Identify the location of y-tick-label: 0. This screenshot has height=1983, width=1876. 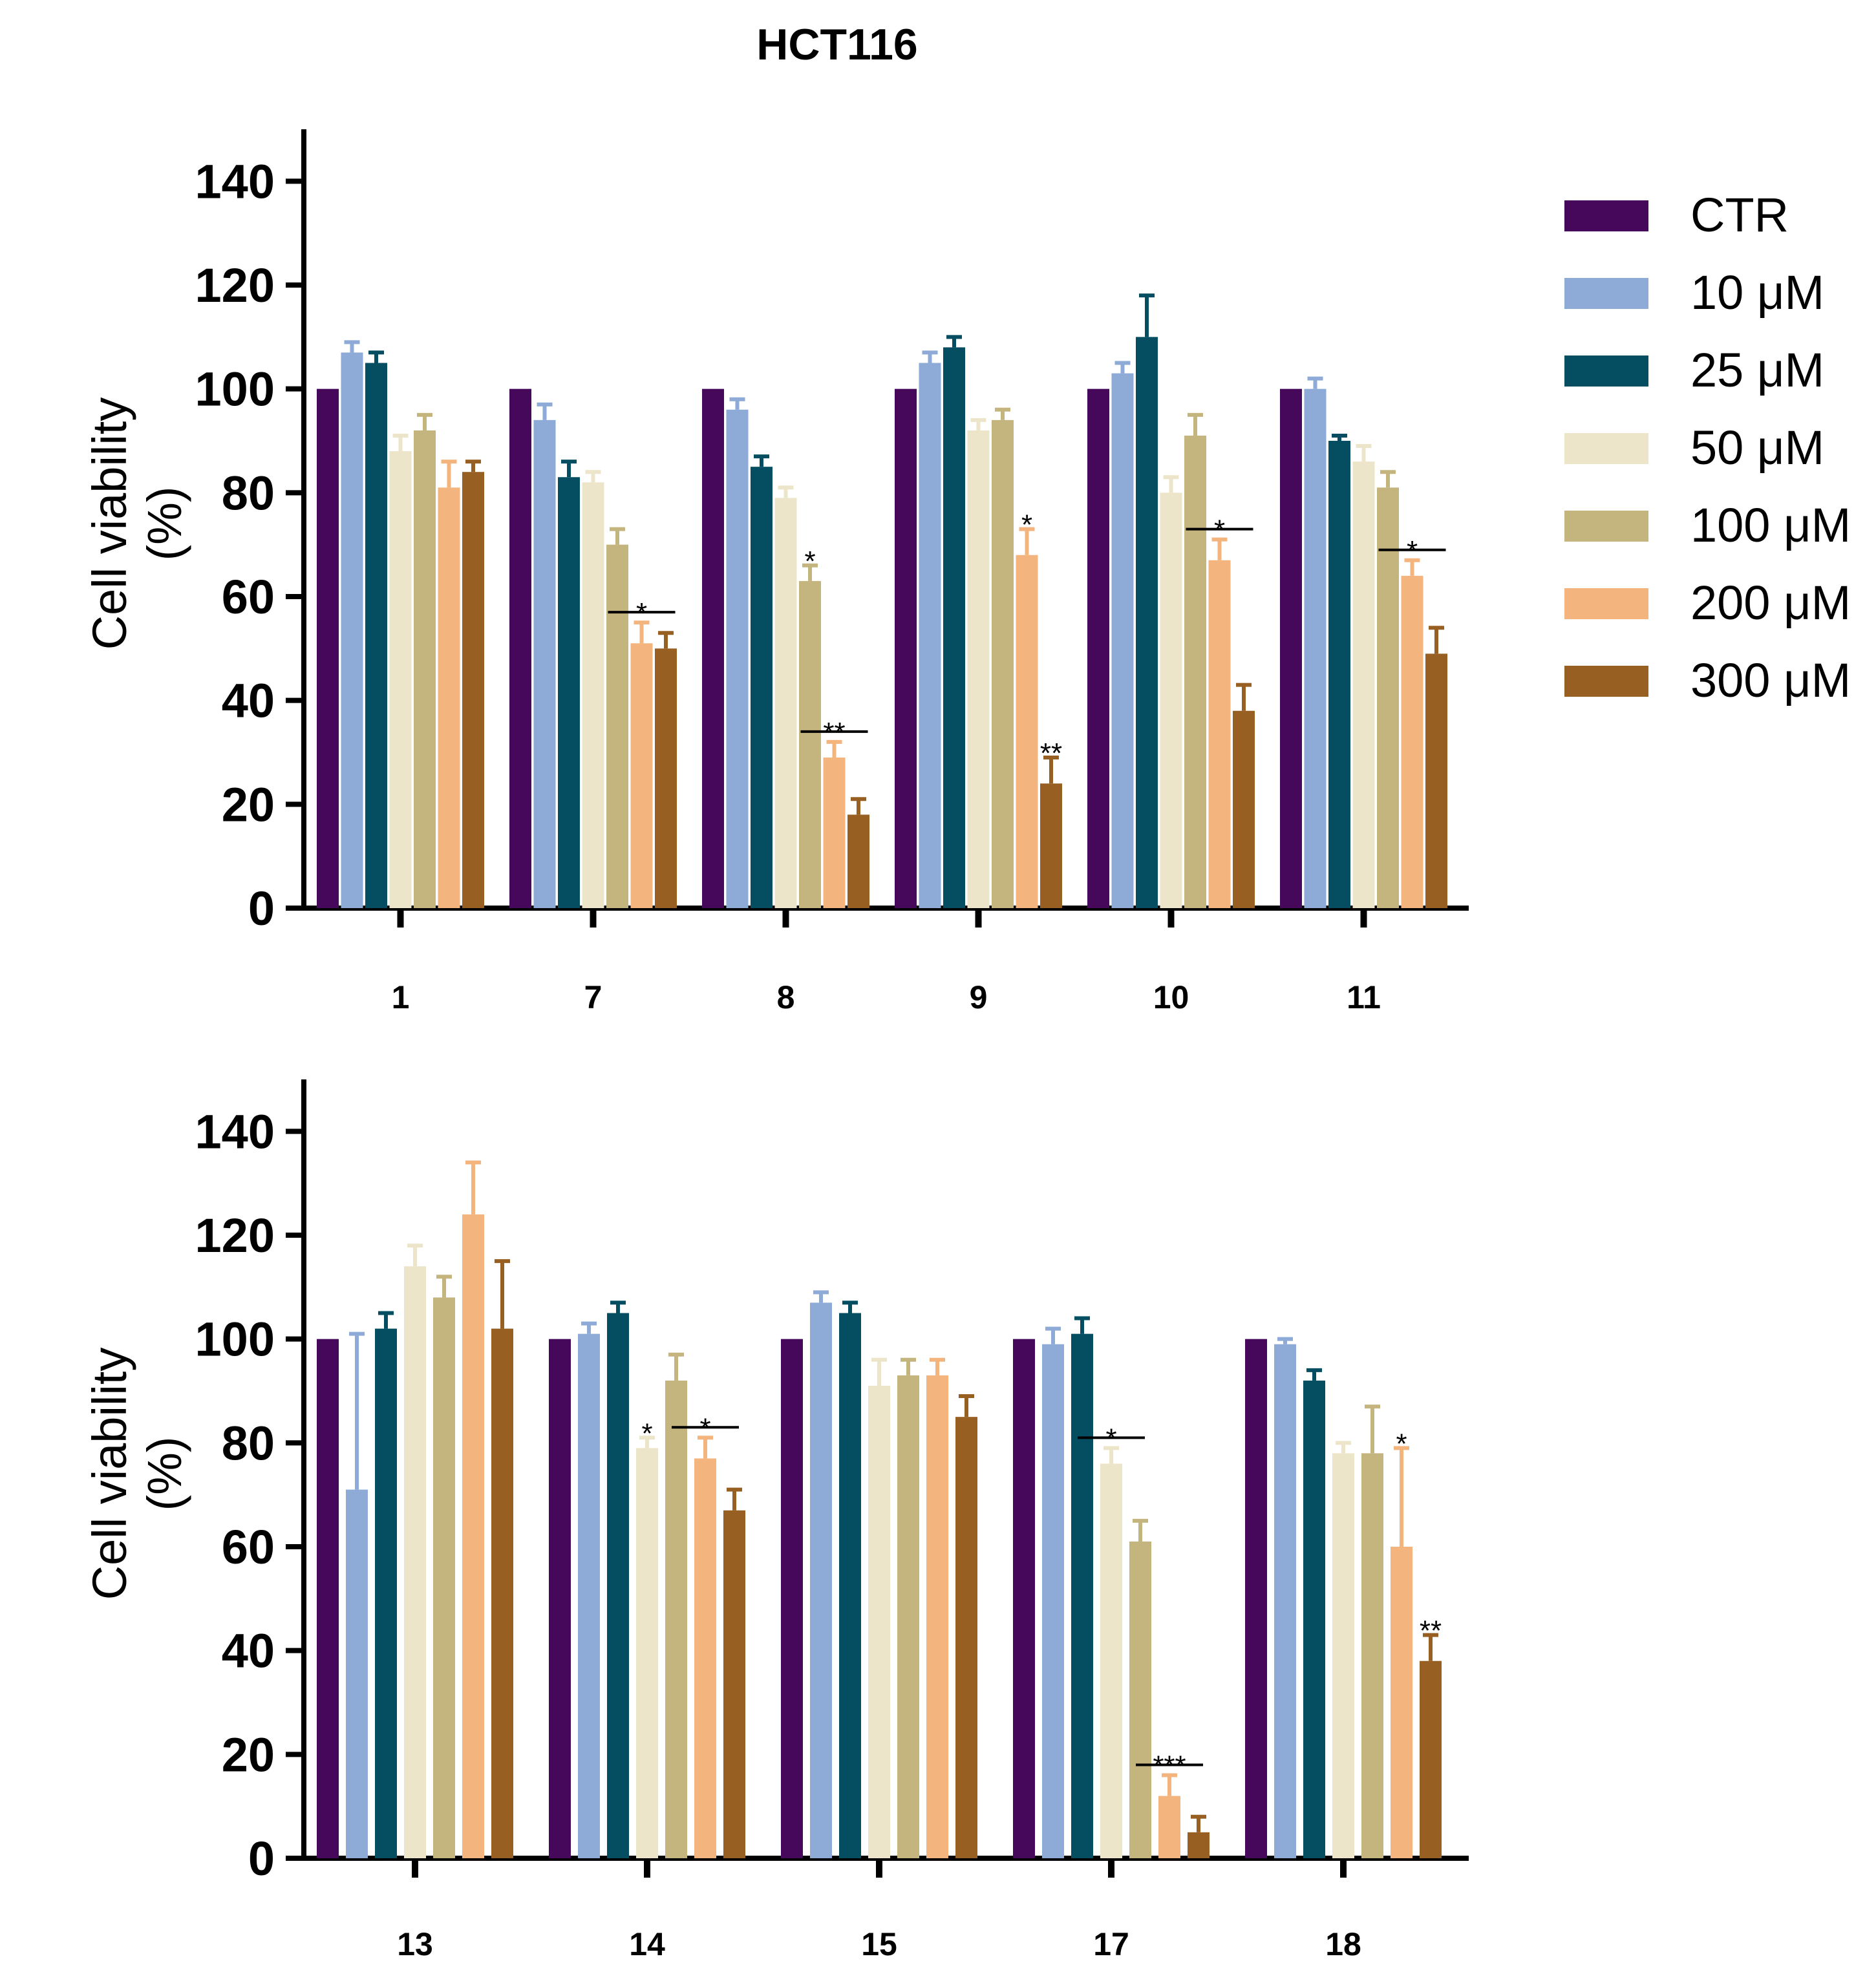
(261, 908).